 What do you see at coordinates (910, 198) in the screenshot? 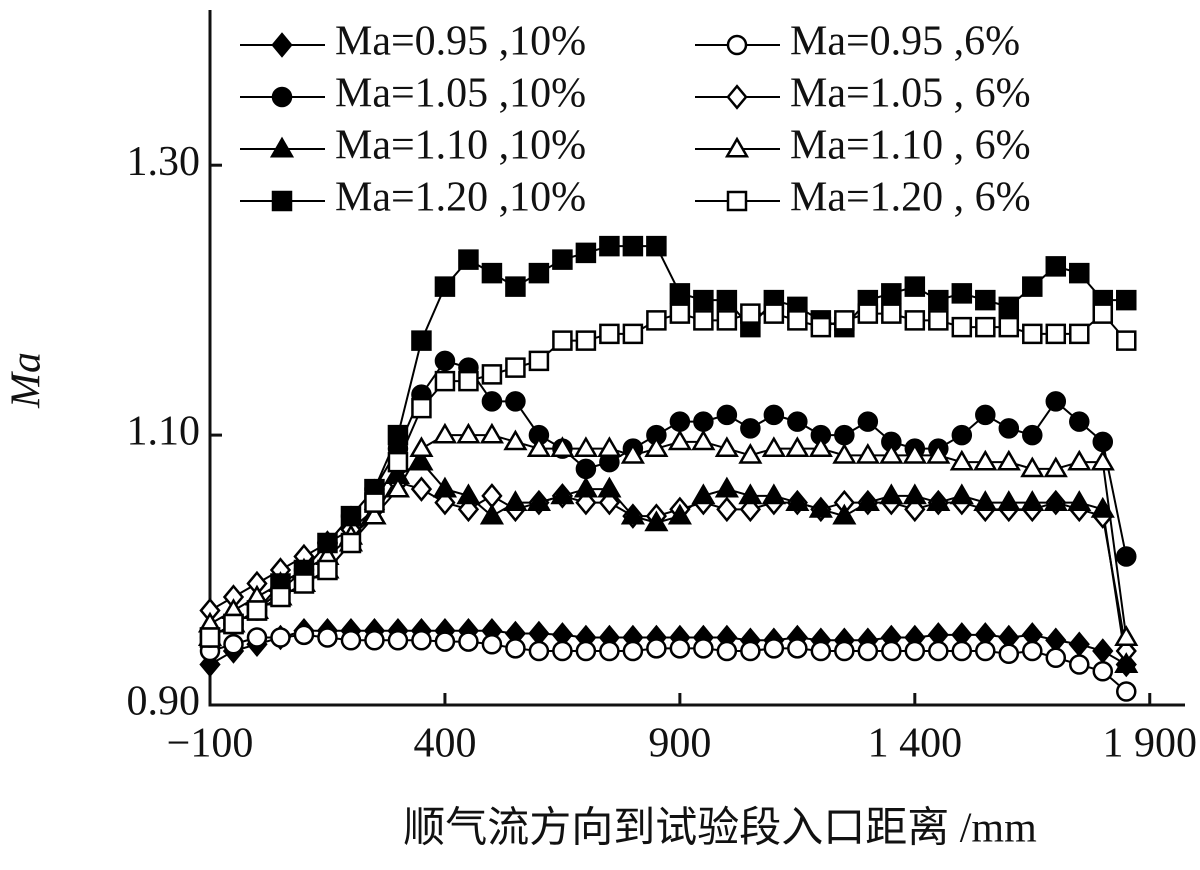
I see `legend-label: Ma=1.20 , 6%` at bounding box center [910, 198].